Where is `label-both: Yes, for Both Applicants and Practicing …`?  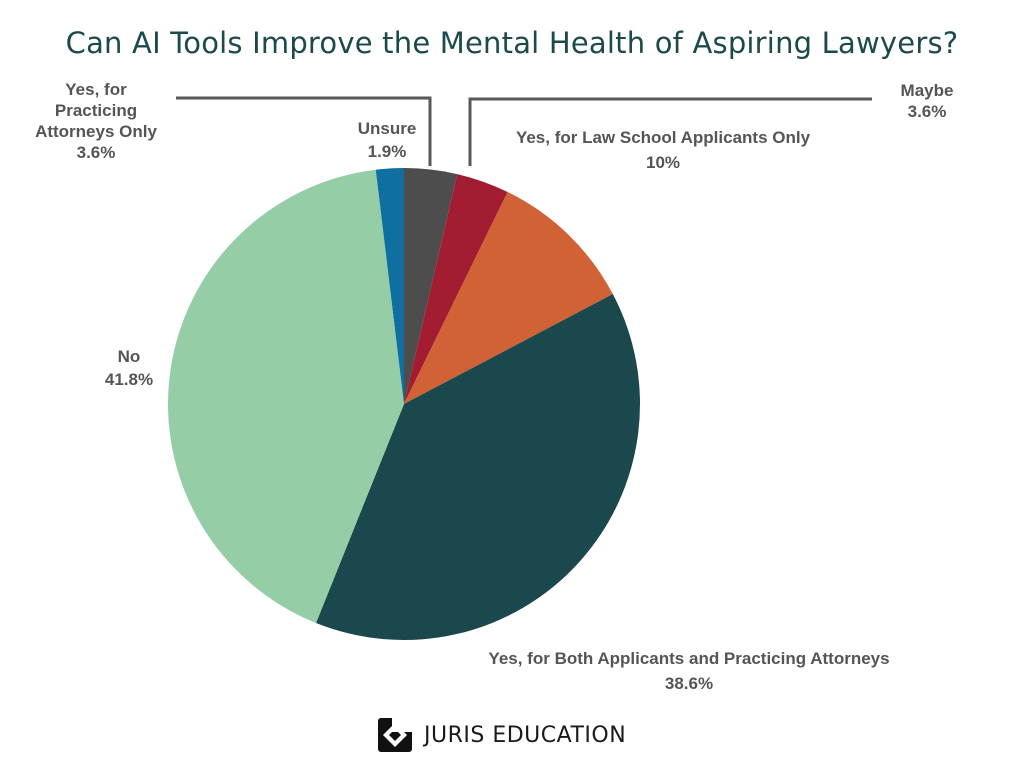 label-both: Yes, for Both Applicants and Practicing … is located at coordinates (688, 671).